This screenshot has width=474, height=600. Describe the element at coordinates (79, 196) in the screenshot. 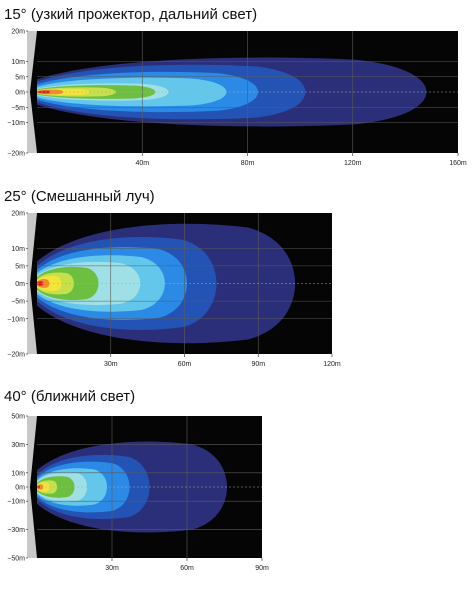

I see `chart-title: 25° (Смешанный луч)` at that location.